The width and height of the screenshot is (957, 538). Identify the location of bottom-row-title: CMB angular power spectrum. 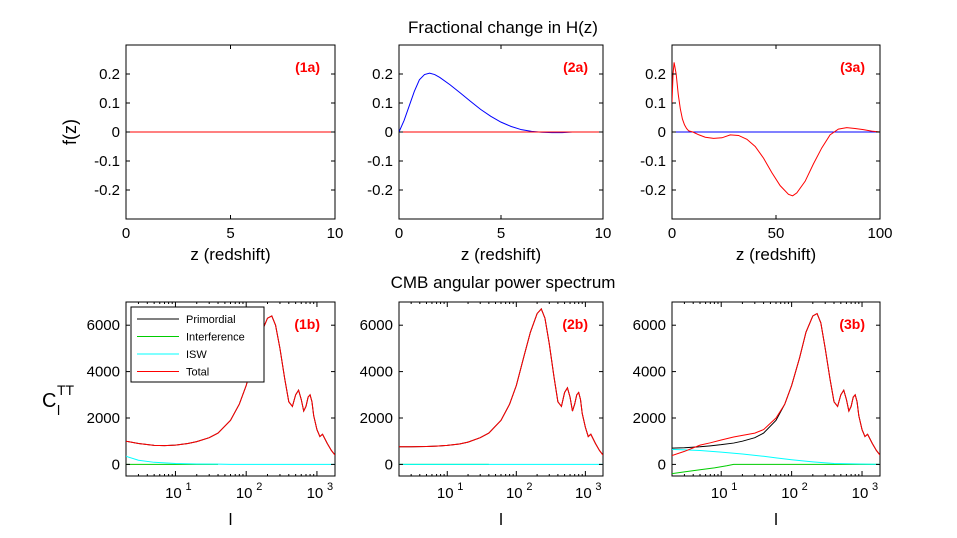
(503, 282).